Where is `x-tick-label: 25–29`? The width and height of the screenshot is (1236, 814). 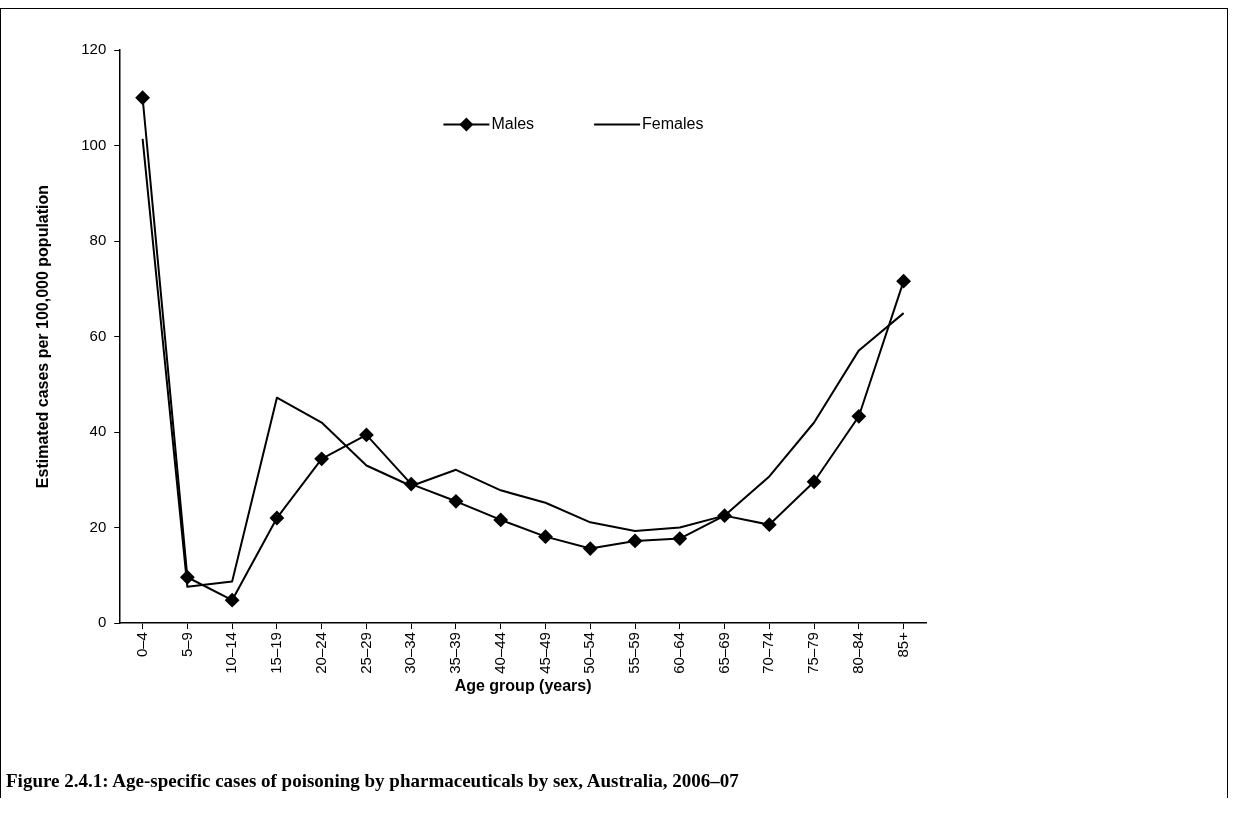 x-tick-label: 25–29 is located at coordinates (365, 653).